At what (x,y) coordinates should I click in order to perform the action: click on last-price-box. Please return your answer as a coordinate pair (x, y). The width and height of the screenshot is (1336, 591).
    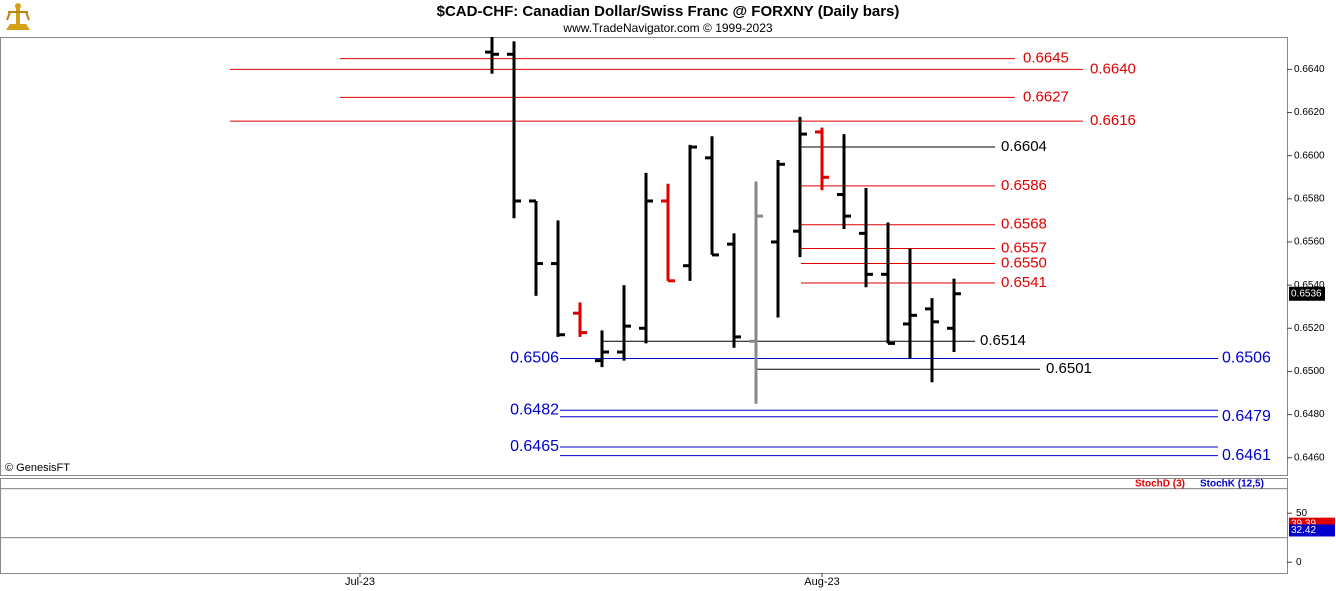
    Looking at the image, I should click on (1307, 293).